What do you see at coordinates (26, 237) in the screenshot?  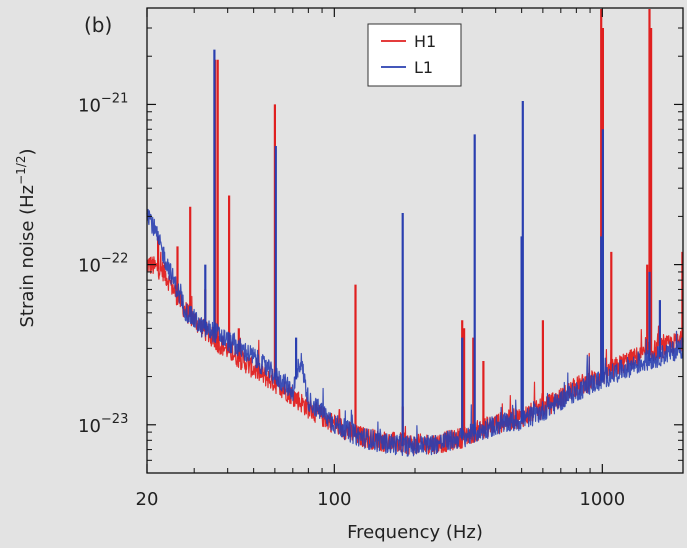 I see `y-axis-label: Strain noise (Hz−1/2)` at bounding box center [26, 237].